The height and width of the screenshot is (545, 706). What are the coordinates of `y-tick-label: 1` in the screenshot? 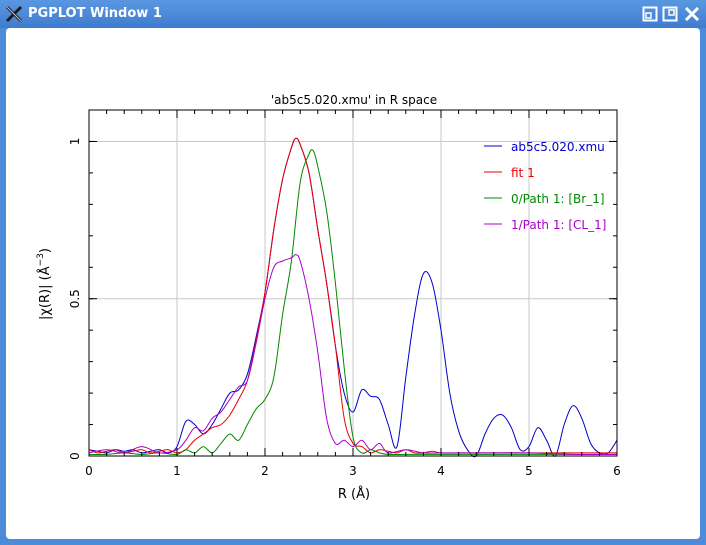 It's located at (75, 142).